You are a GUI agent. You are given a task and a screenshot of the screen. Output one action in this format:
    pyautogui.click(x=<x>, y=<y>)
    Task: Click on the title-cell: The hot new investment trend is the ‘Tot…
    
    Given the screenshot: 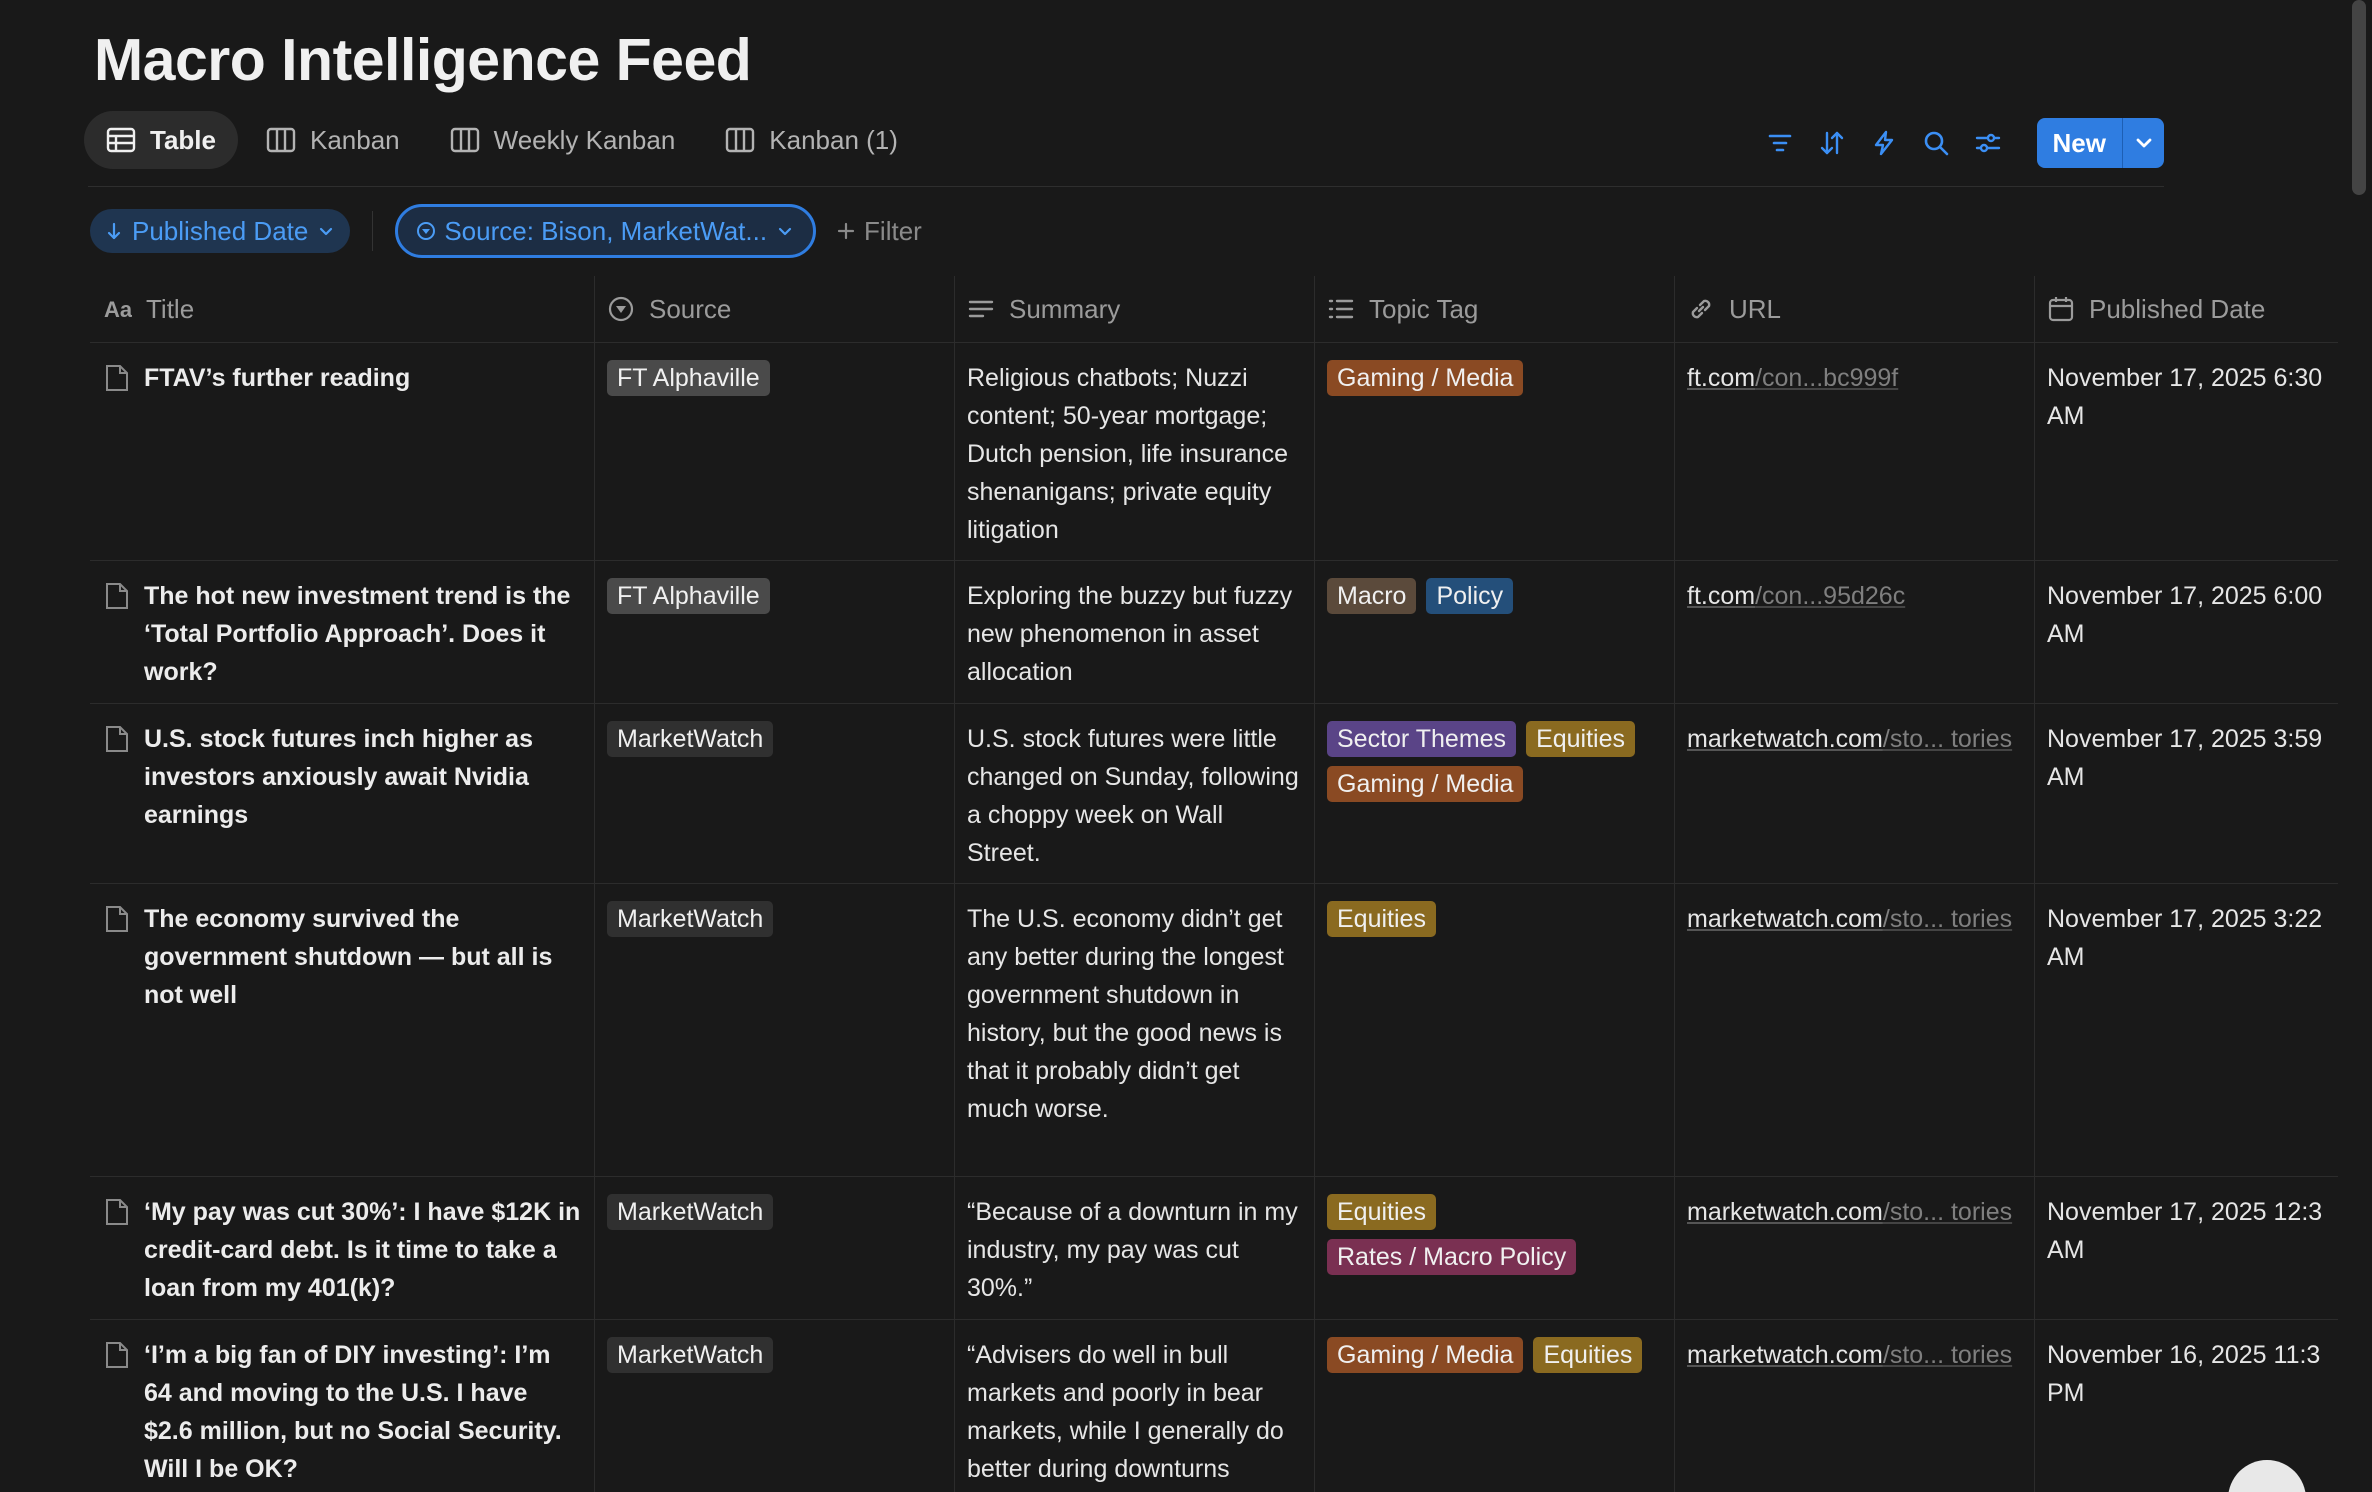 What is the action you would take?
    pyautogui.click(x=342, y=632)
    